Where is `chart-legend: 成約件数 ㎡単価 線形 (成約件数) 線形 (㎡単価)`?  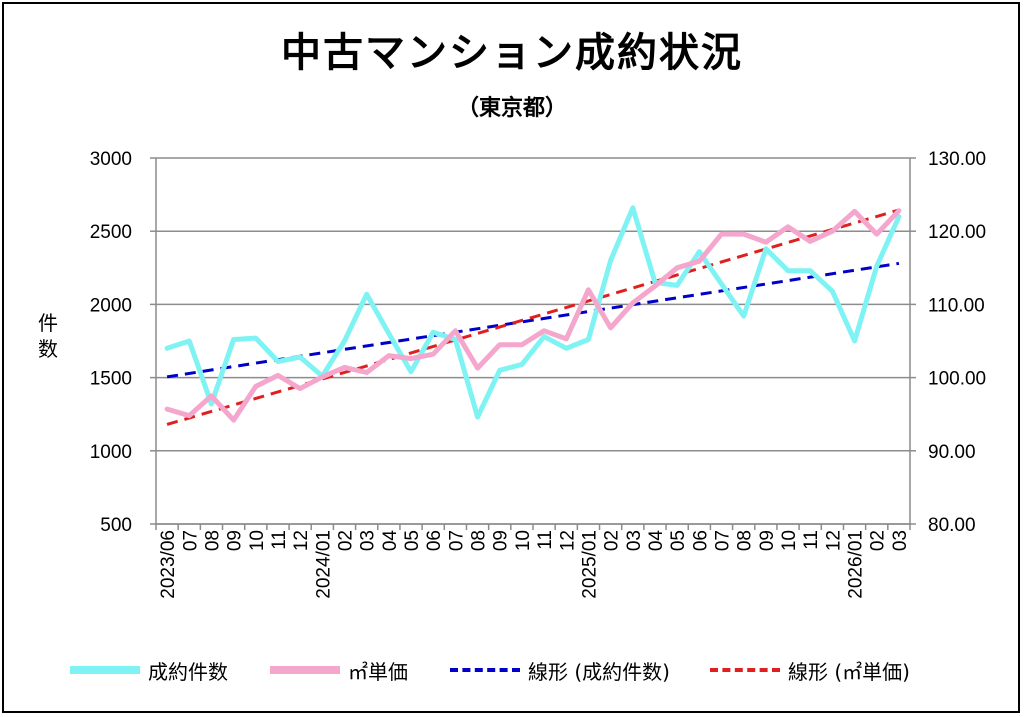 chart-legend: 成約件数 ㎡単価 線形 (成約件数) 線形 (㎡単価) is located at coordinates (520, 672).